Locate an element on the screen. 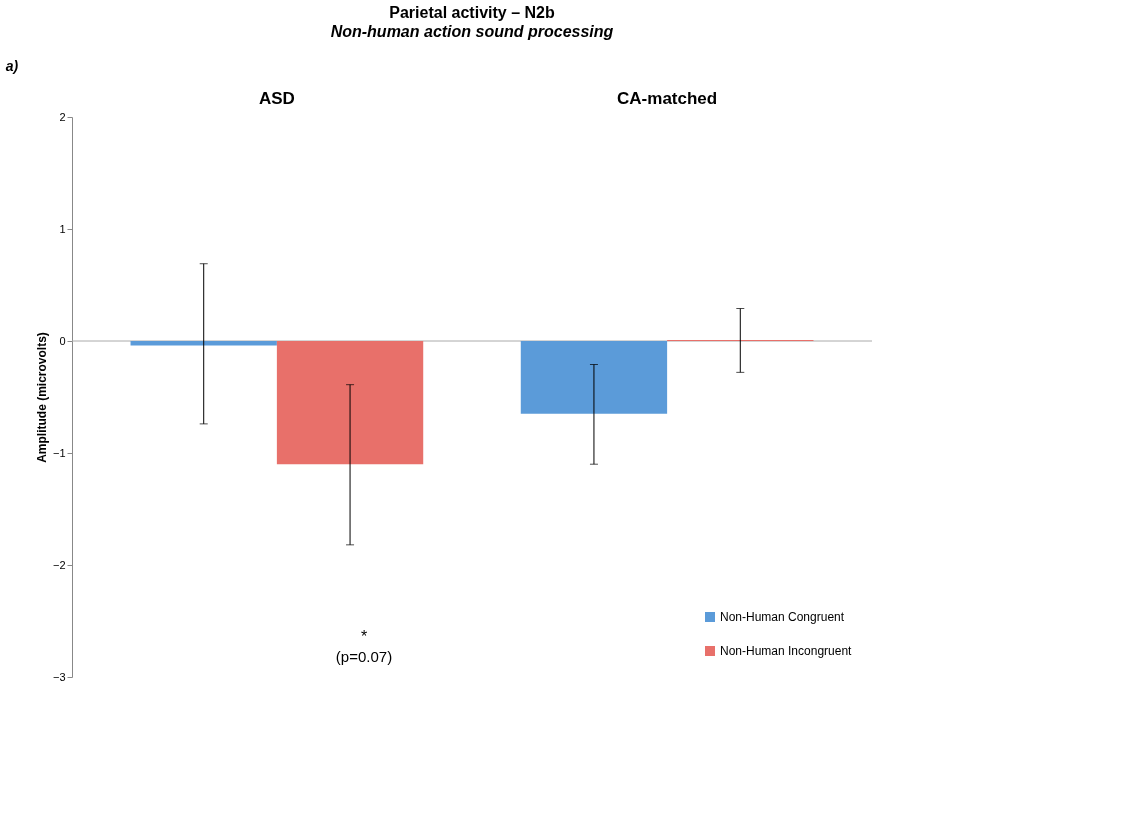  y-axis-title: Amplitude (microvolts) is located at coordinates (41, 397).